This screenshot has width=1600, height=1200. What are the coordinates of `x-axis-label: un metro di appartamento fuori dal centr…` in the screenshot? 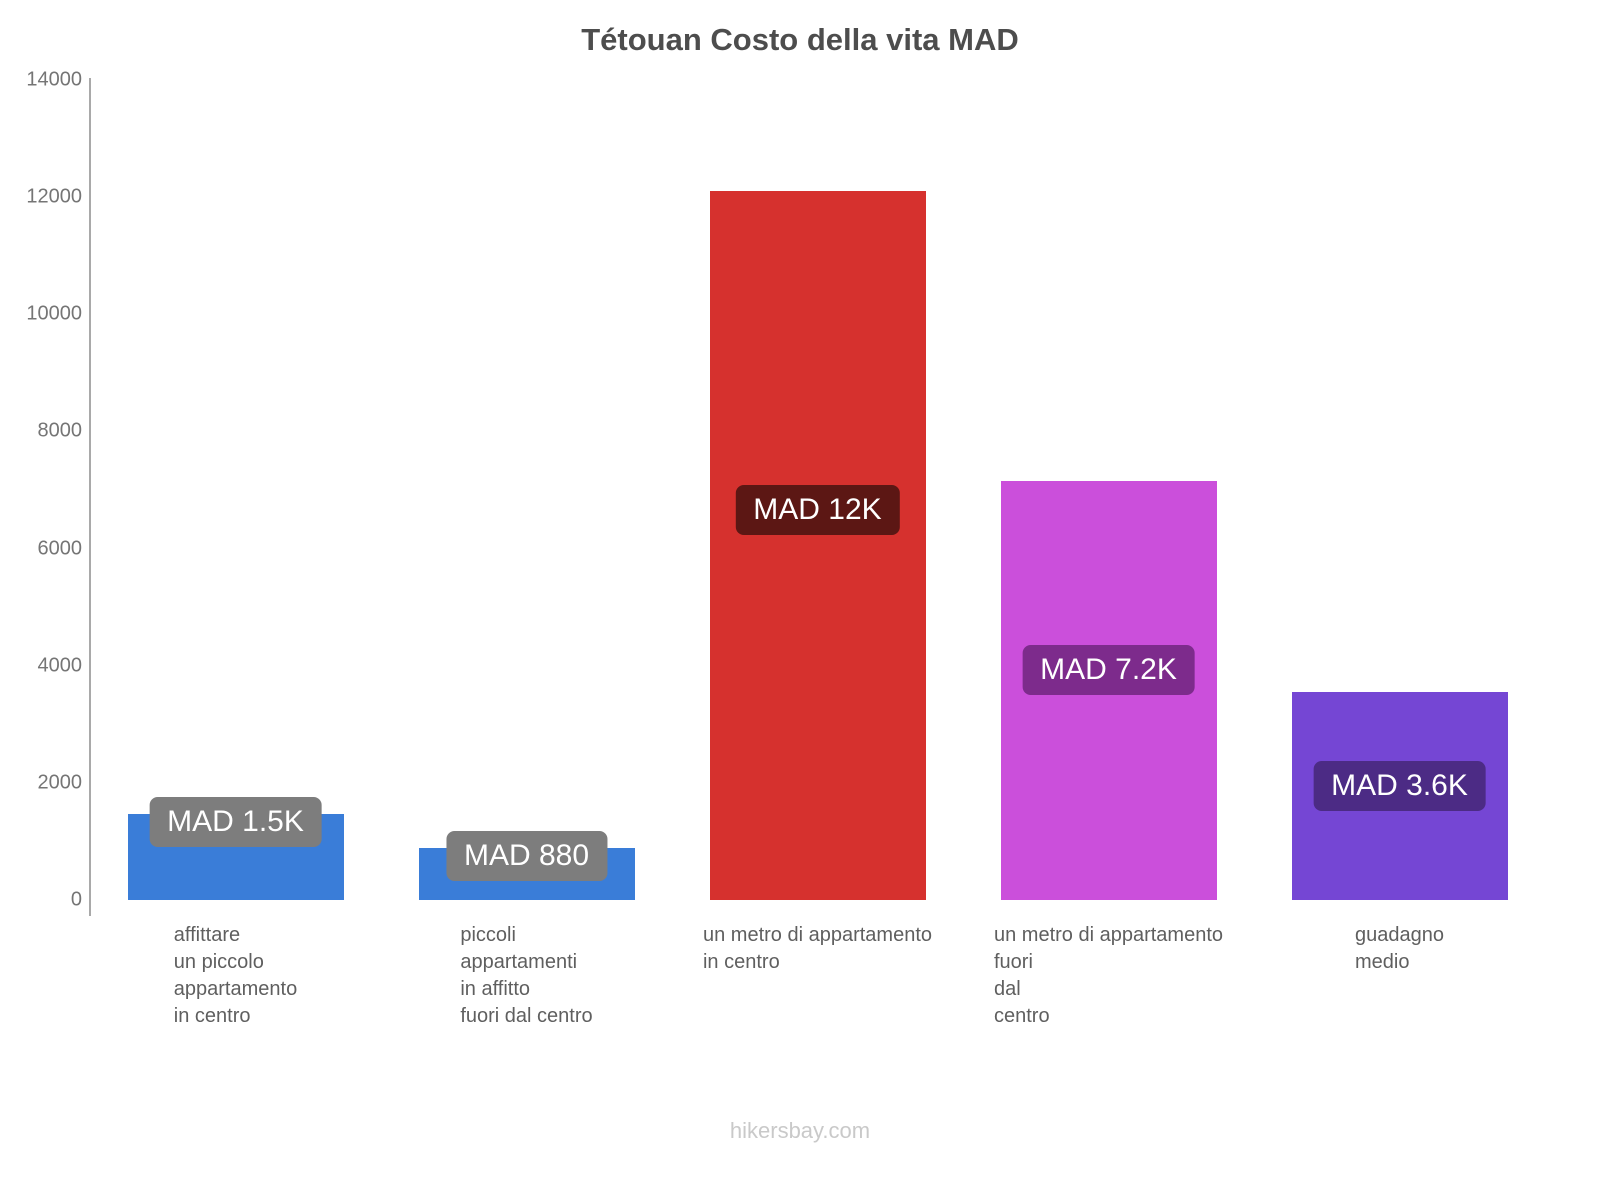 It's located at (1108, 975).